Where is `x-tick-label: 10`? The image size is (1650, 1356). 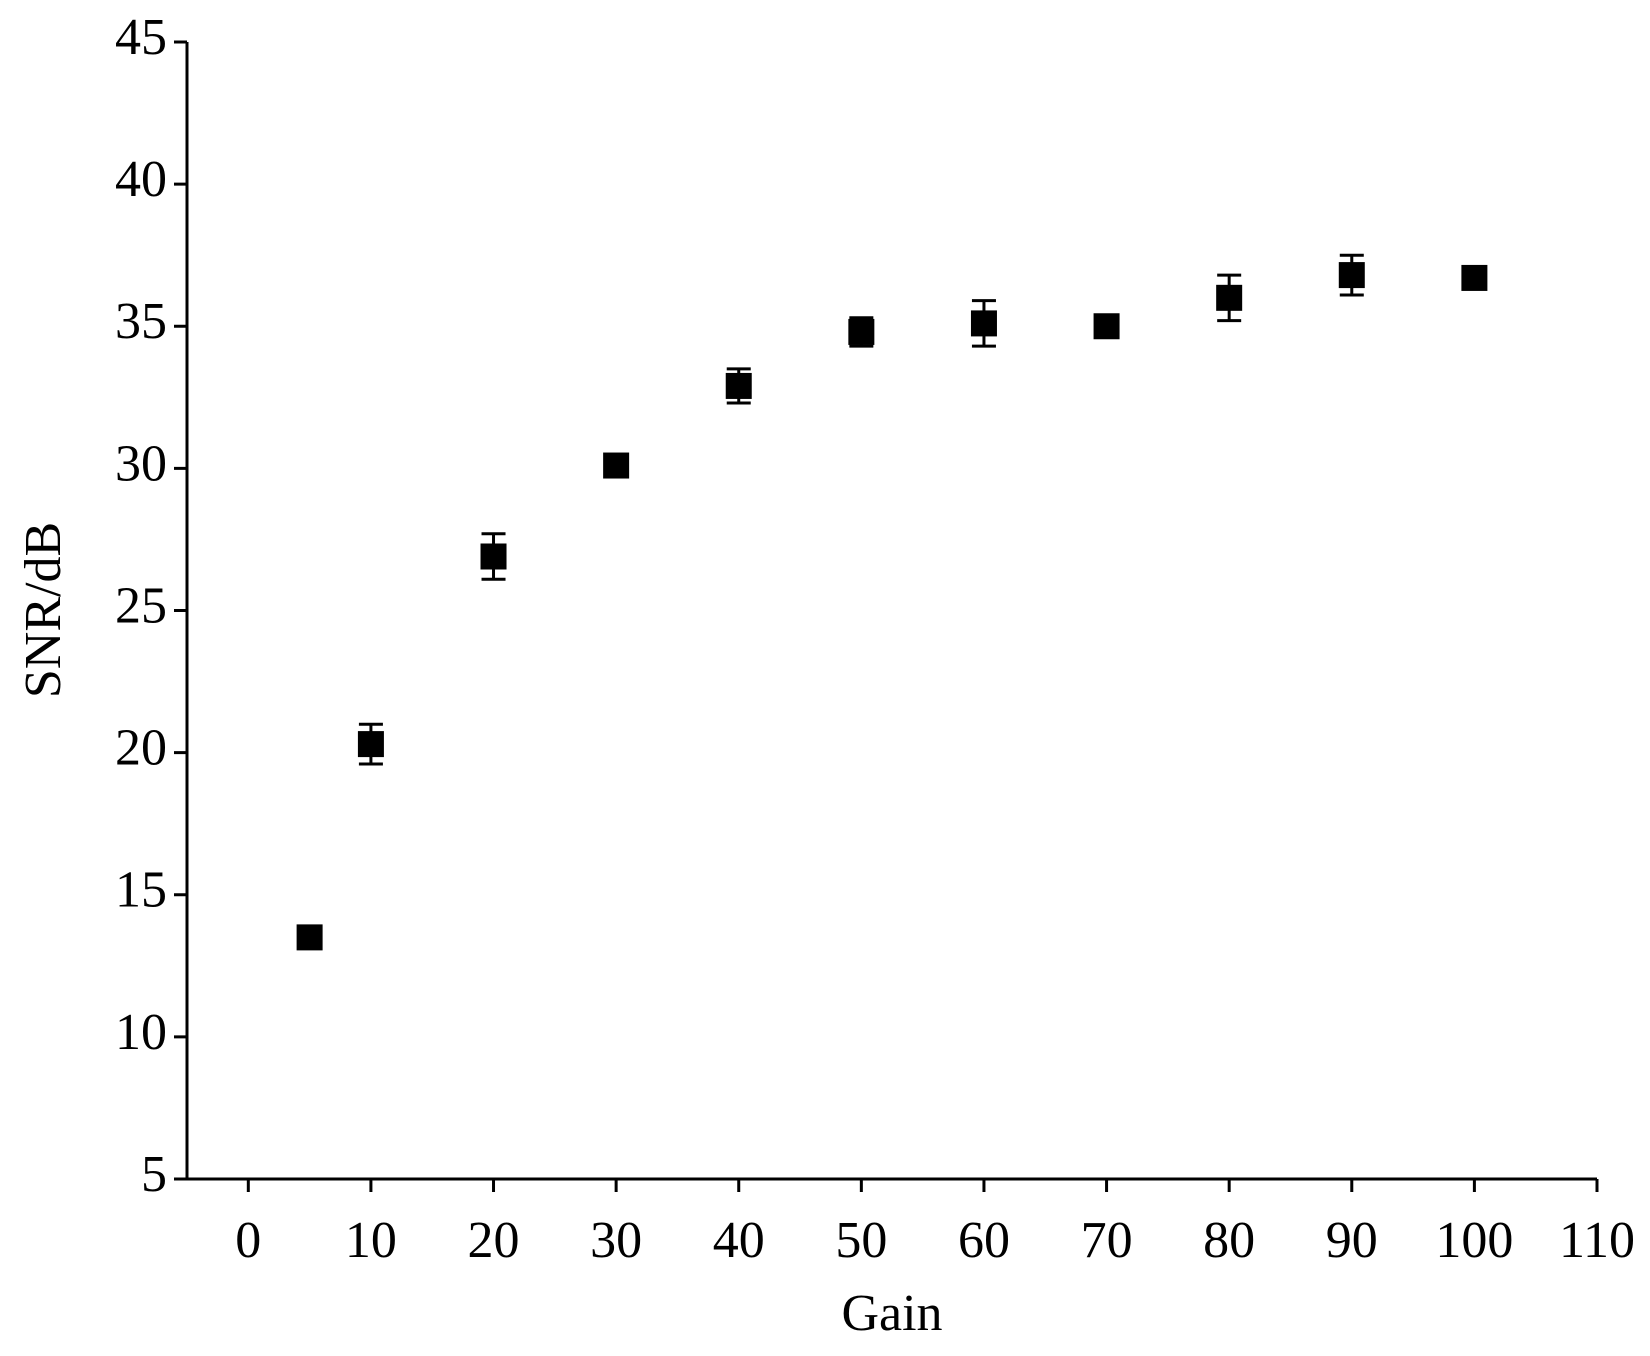
x-tick-label: 10 is located at coordinates (371, 1240).